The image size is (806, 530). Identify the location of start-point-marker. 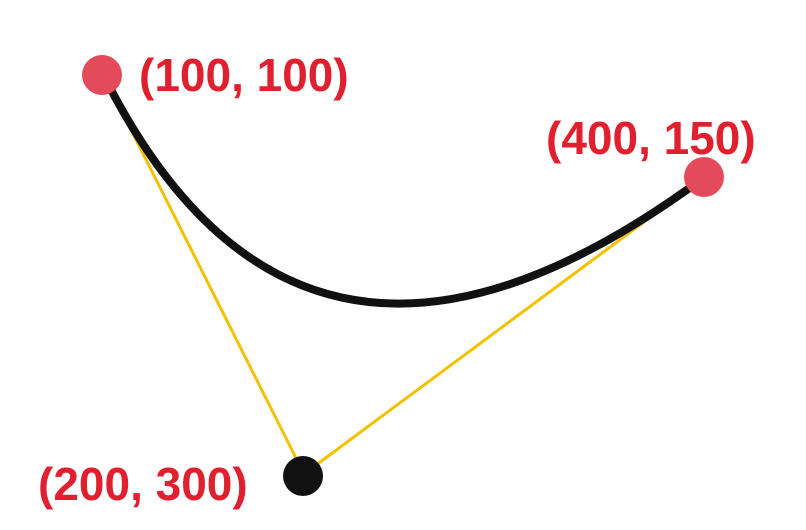
(102, 75).